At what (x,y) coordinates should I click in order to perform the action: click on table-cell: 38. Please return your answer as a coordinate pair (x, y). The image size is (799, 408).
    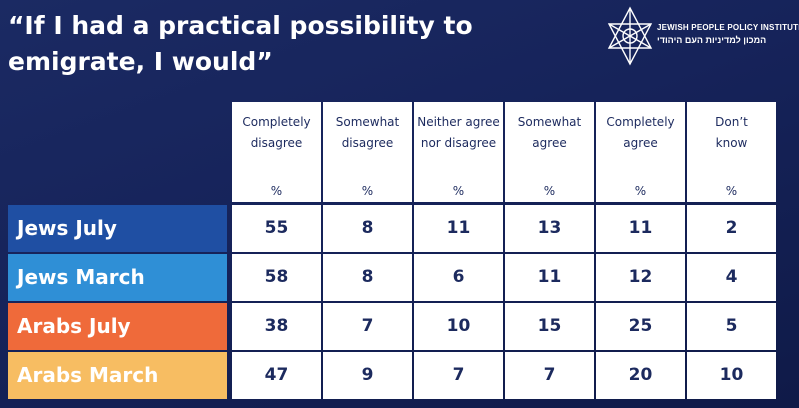
    Looking at the image, I should click on (276, 326).